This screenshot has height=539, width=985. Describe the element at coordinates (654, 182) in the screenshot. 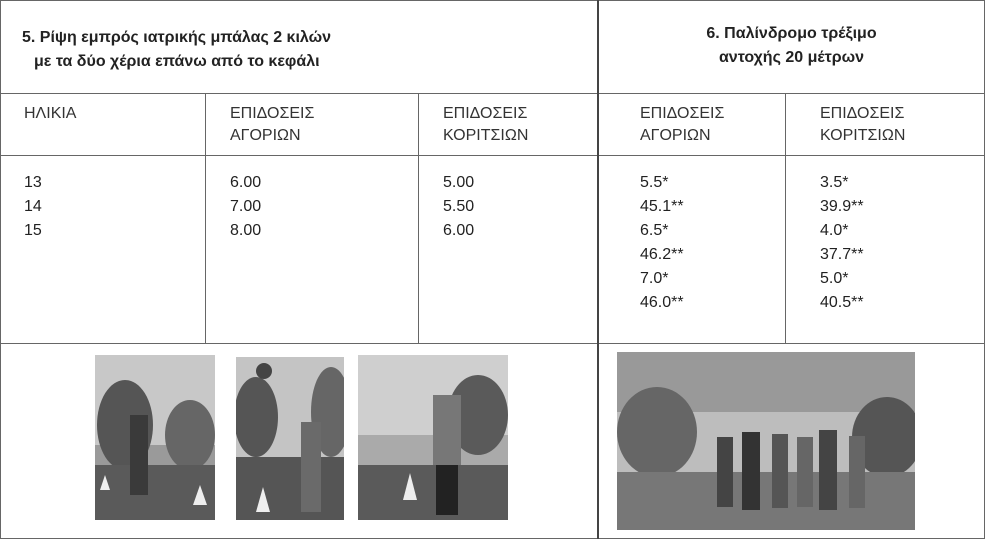

I see `cell-value: 5.5*` at that location.